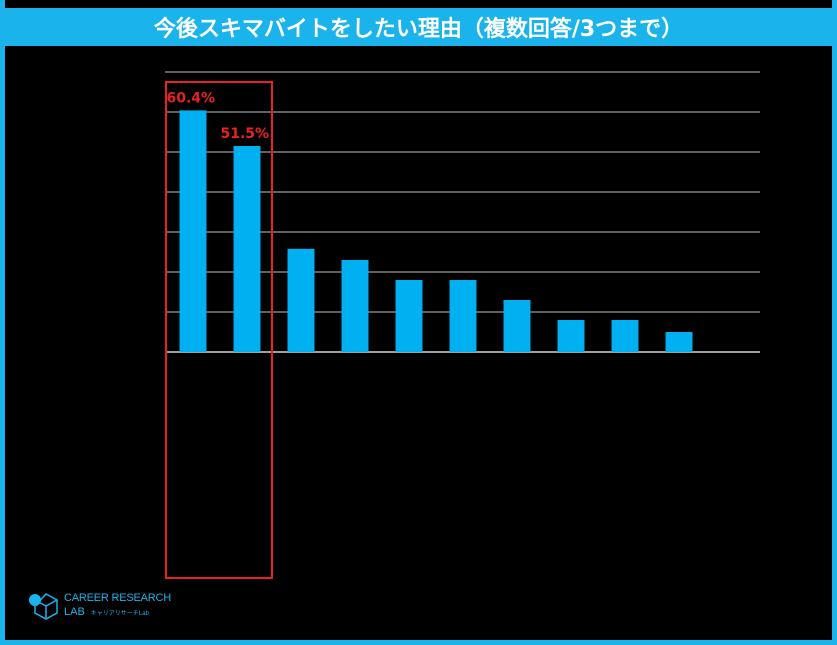  Describe the element at coordinates (74, 612) in the screenshot. I see `logo-line2-text: LAB` at that location.